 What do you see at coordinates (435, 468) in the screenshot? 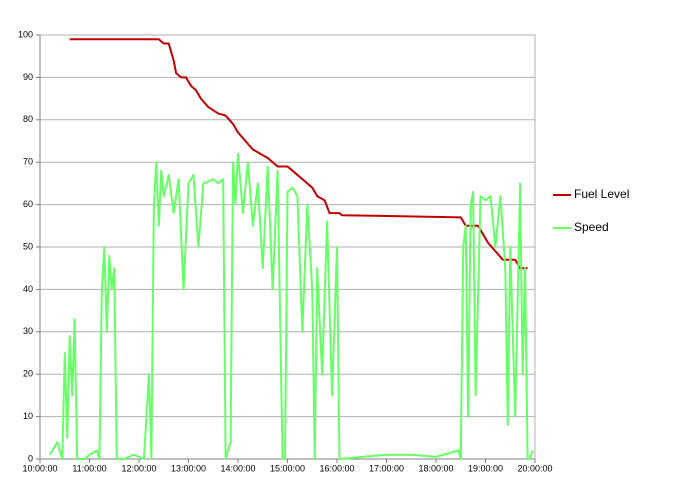
I see `x-tick-label: 18:00:00` at bounding box center [435, 468].